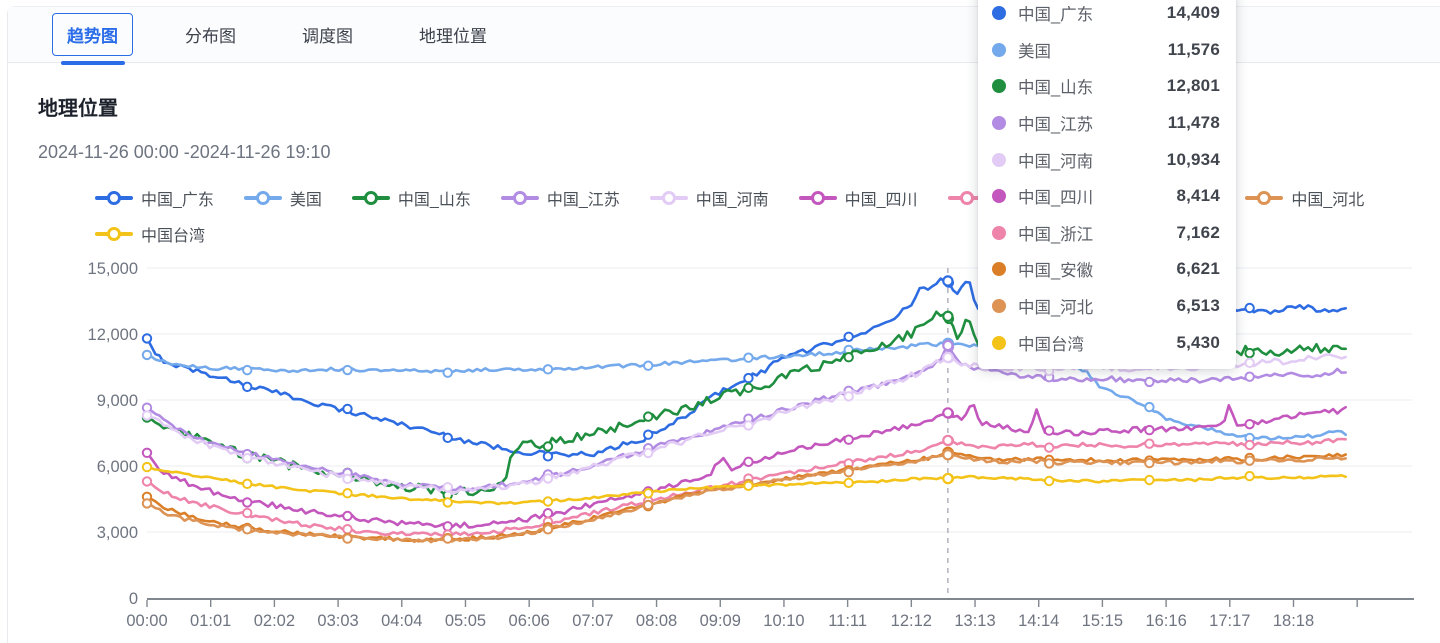 The height and width of the screenshot is (643, 1440). What do you see at coordinates (858, 197) in the screenshot?
I see `legend-item-5: 中国_四川` at bounding box center [858, 197].